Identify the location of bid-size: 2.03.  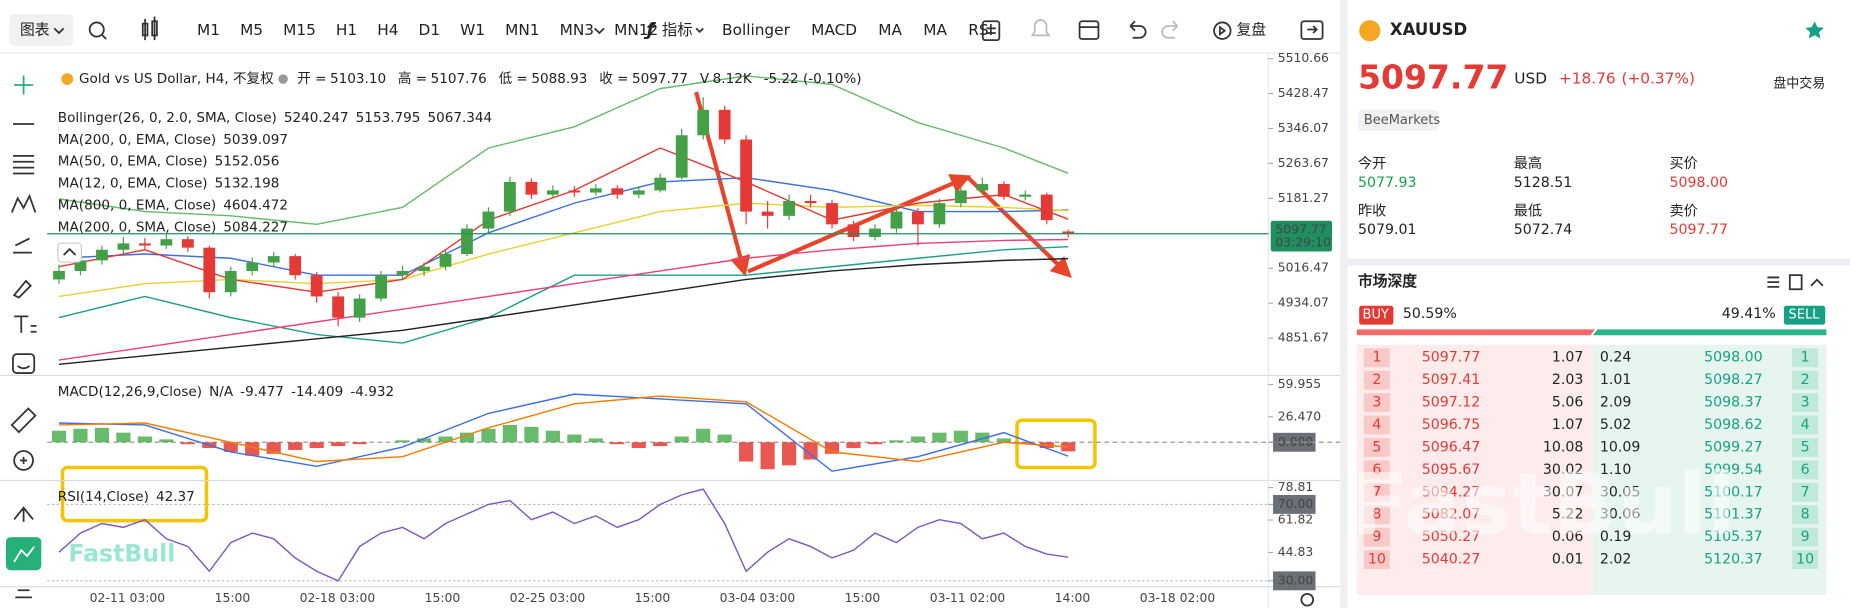
(1568, 380).